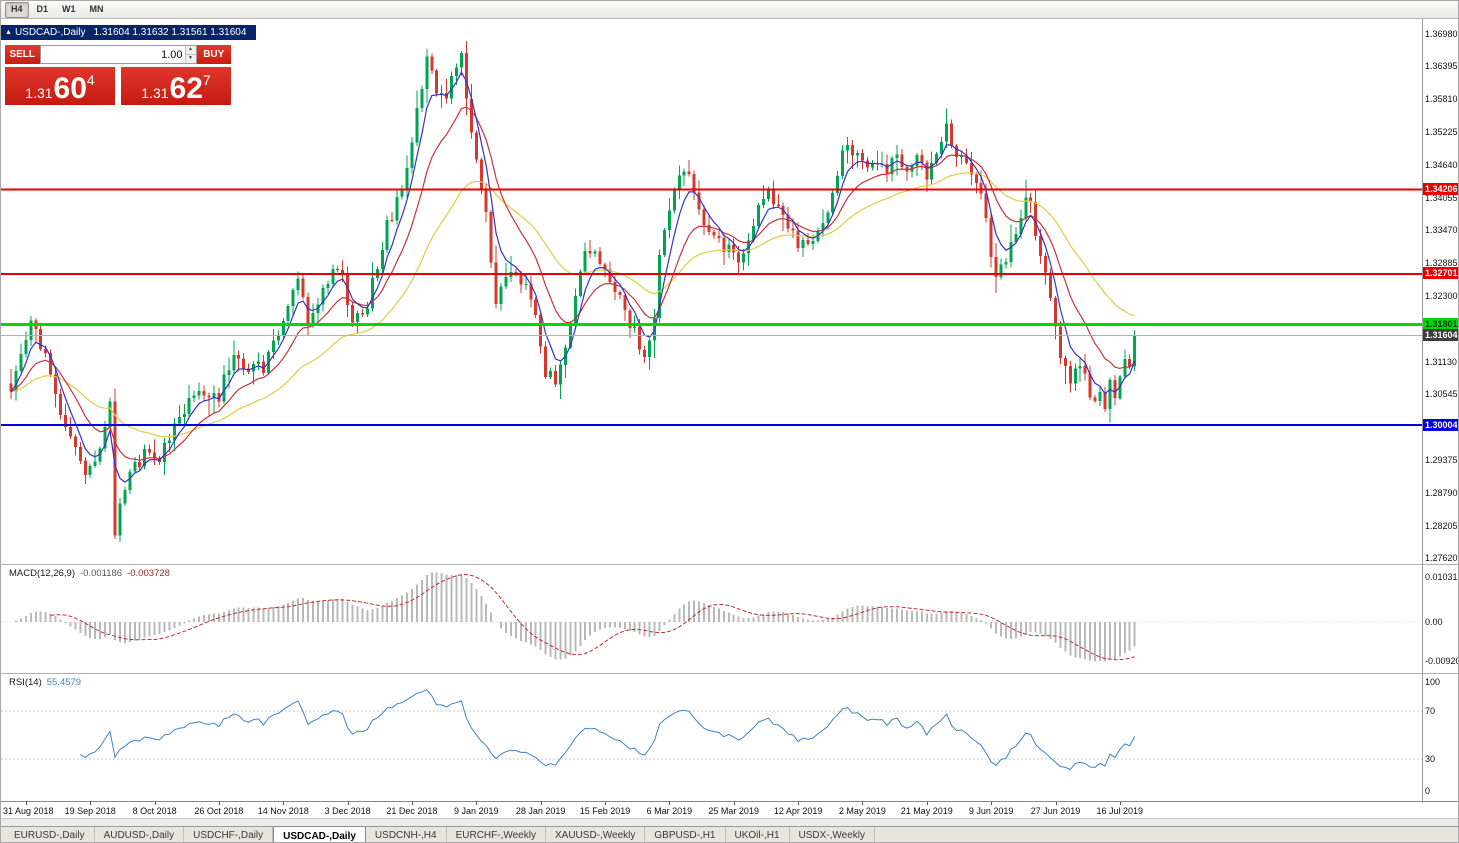  I want to click on macd-axis-label: -0.00920, so click(1442, 661).